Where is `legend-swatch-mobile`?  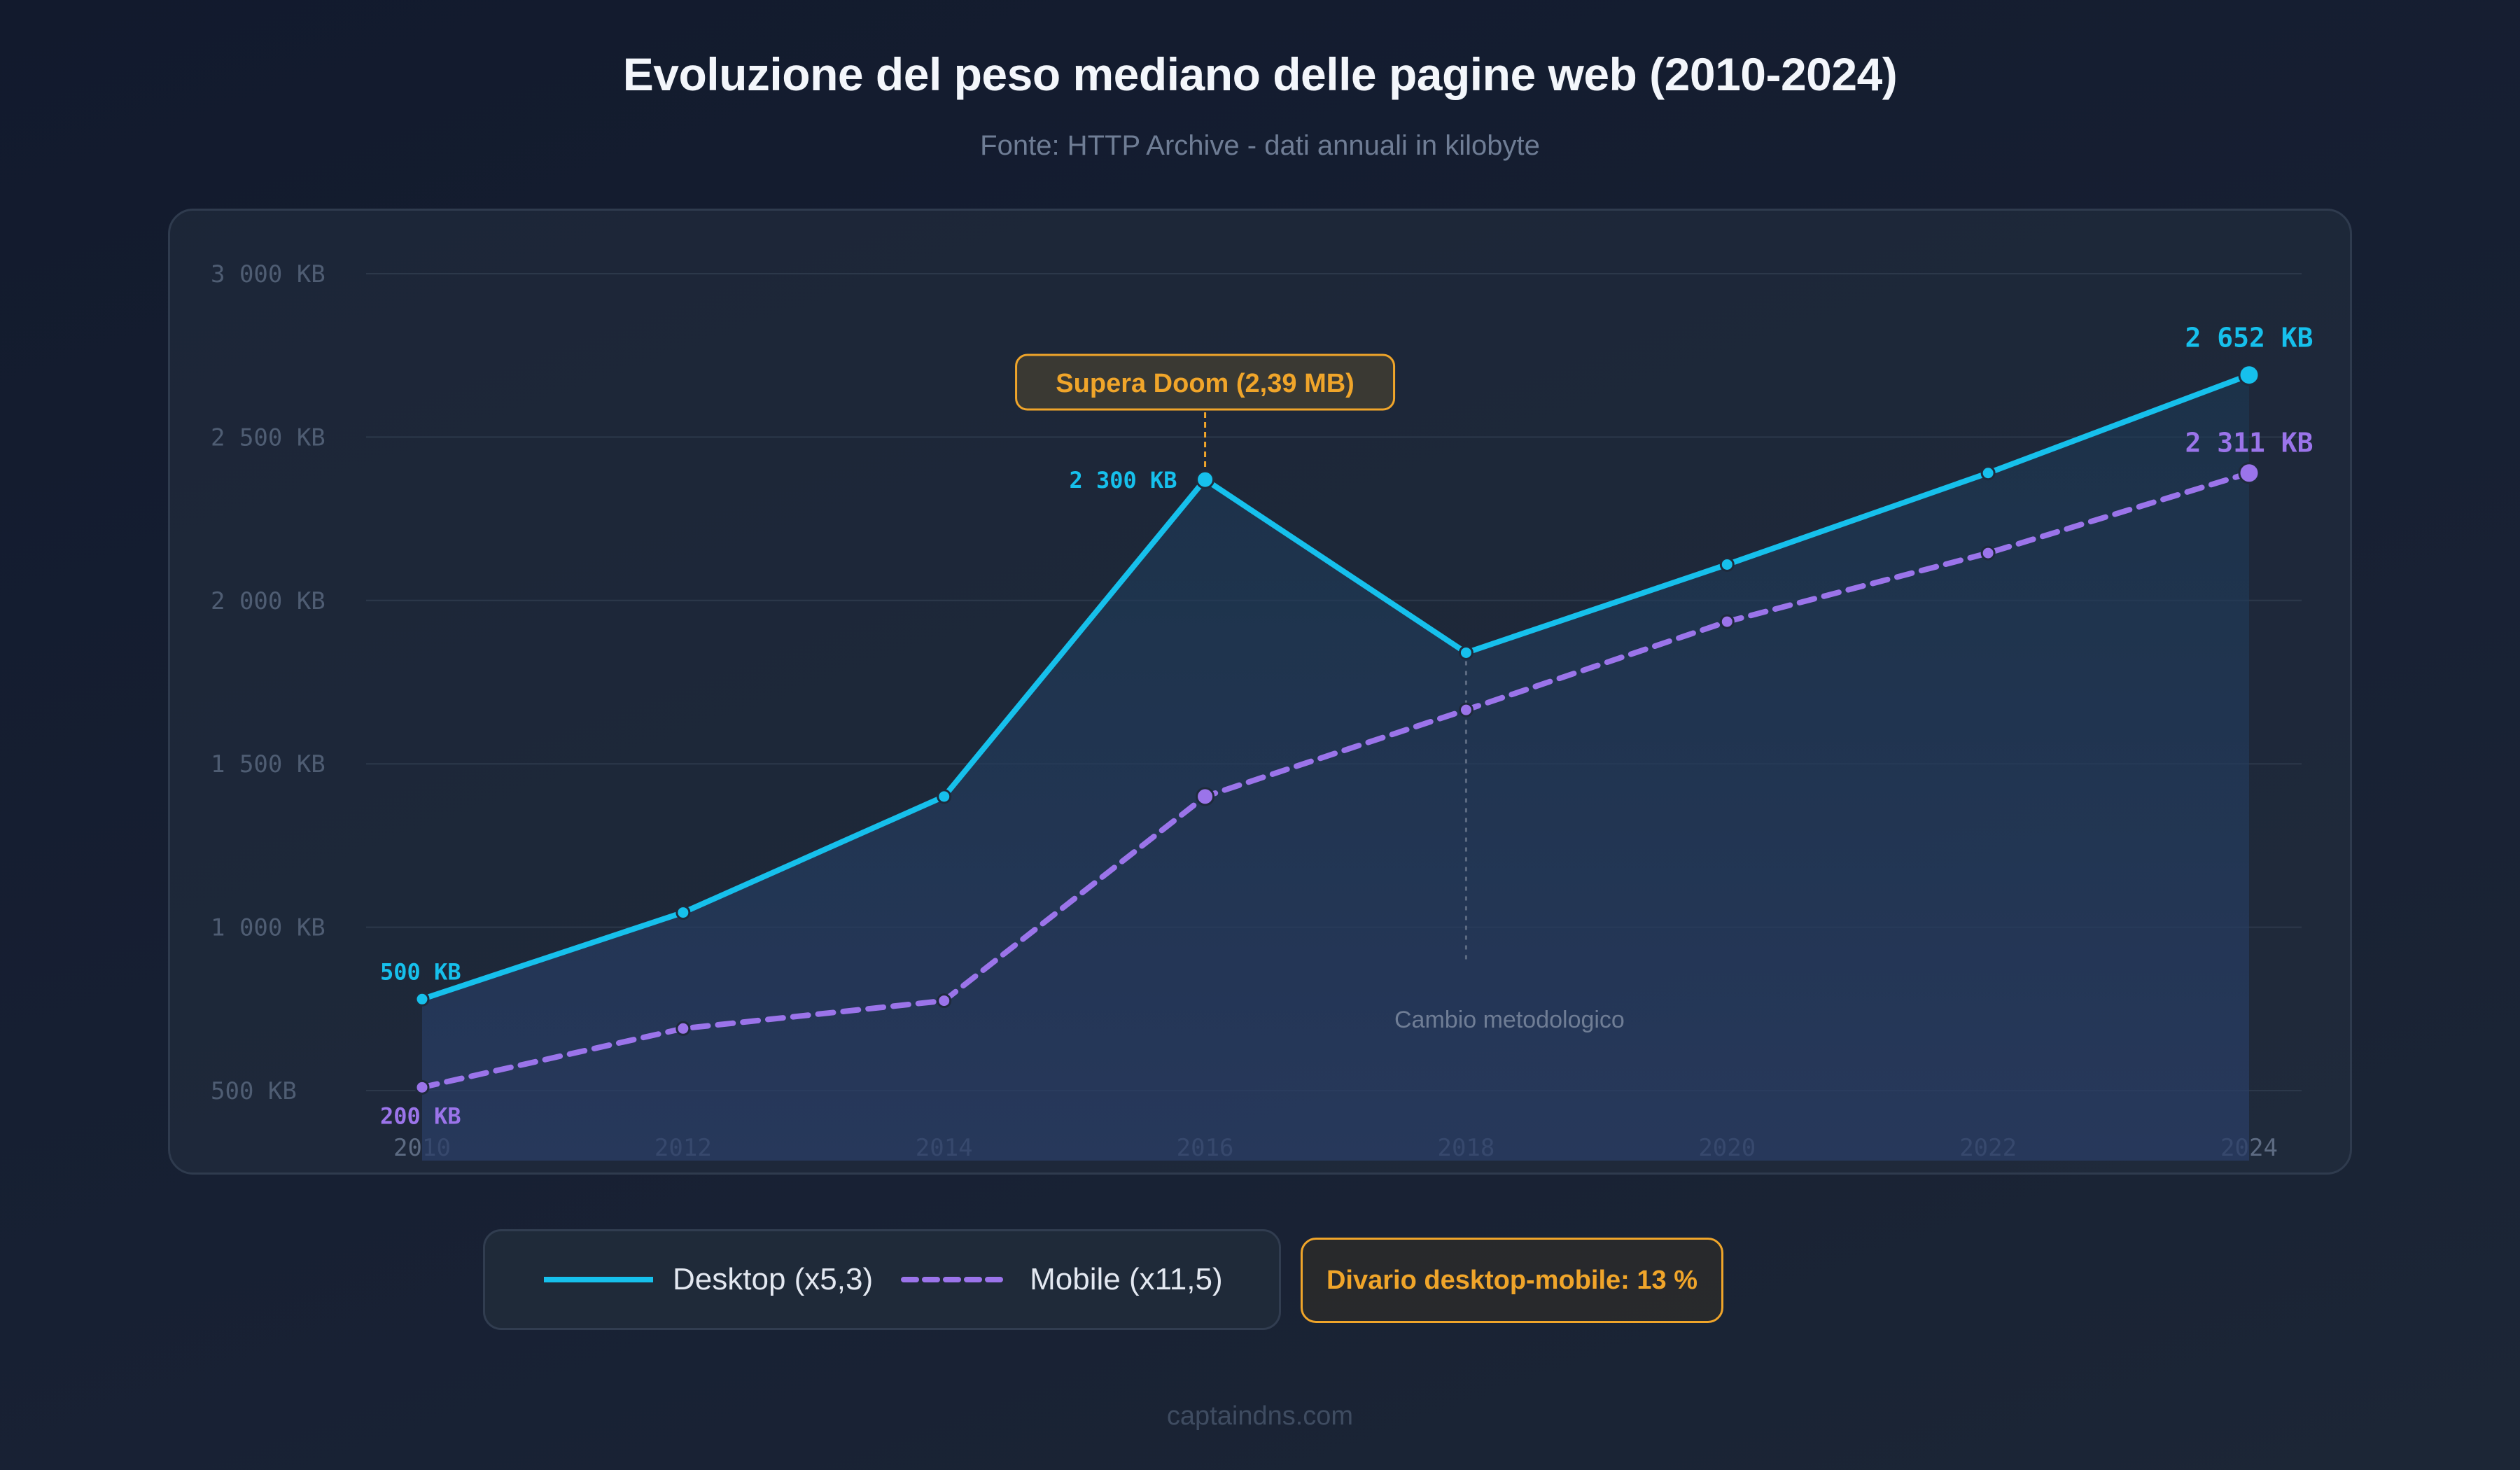 legend-swatch-mobile is located at coordinates (956, 1279).